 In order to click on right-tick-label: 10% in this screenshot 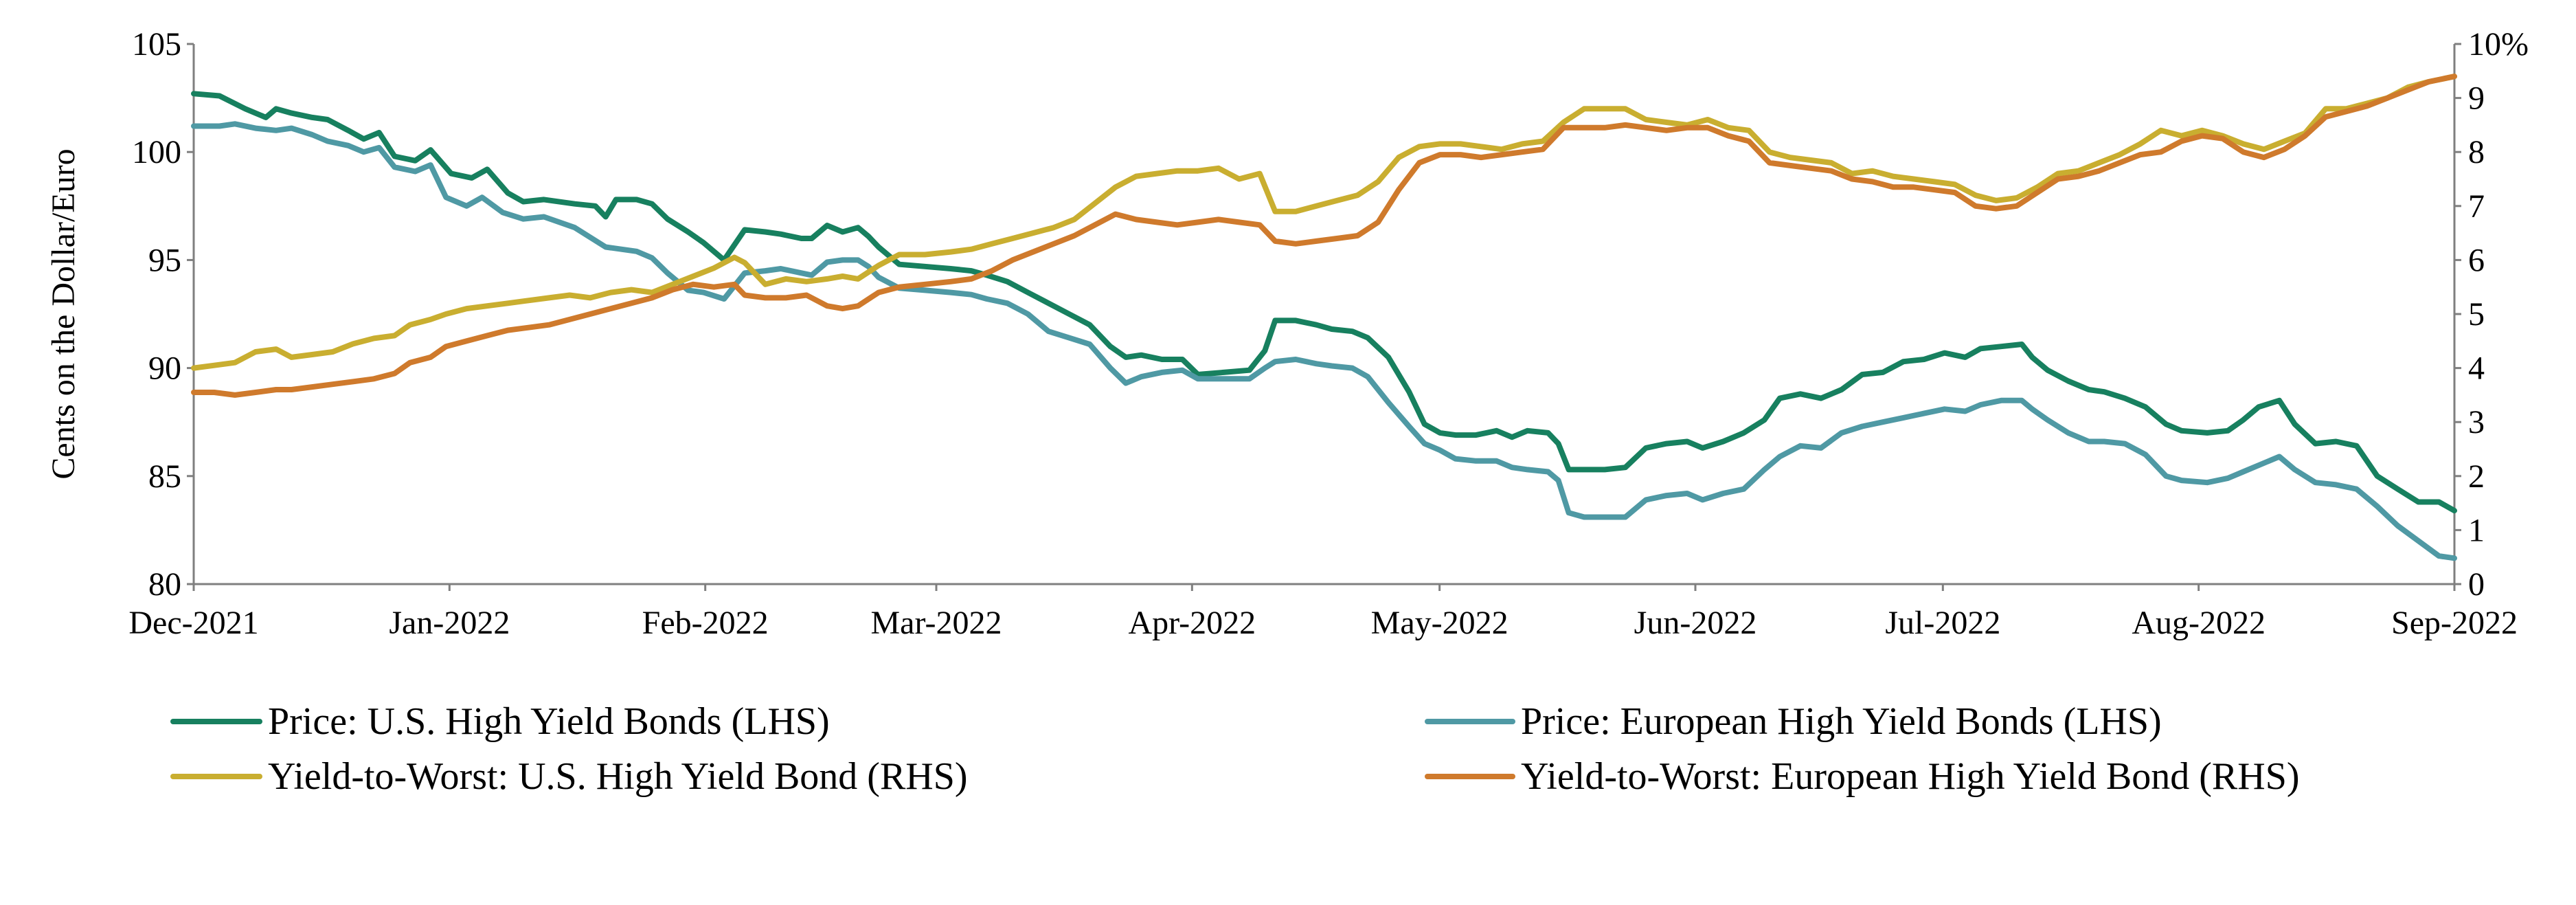, I will do `click(2498, 45)`.